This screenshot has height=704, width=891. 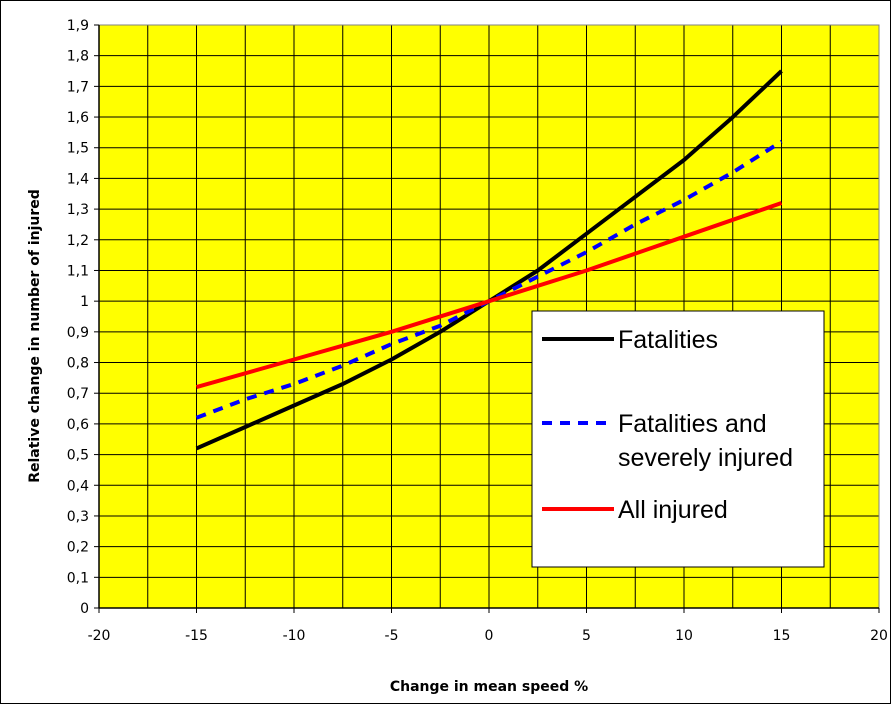 I want to click on y-axis-title: Relative change in number of injured, so click(x=35, y=336).